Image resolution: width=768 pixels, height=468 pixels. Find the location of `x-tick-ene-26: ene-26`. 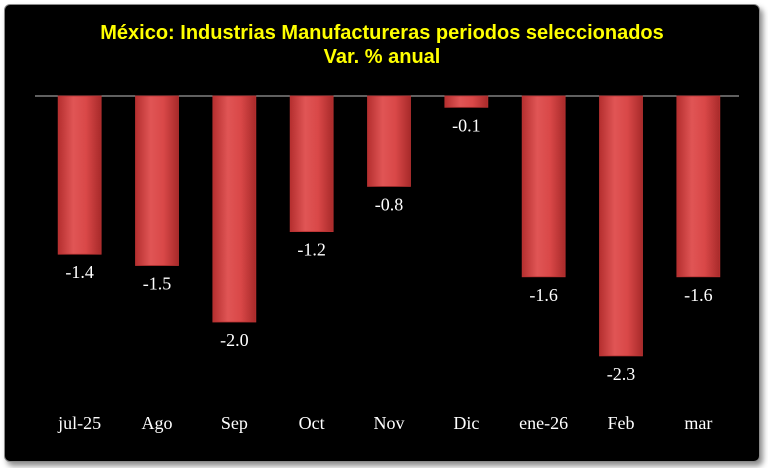

x-tick-ene-26: ene-26 is located at coordinates (543, 423).